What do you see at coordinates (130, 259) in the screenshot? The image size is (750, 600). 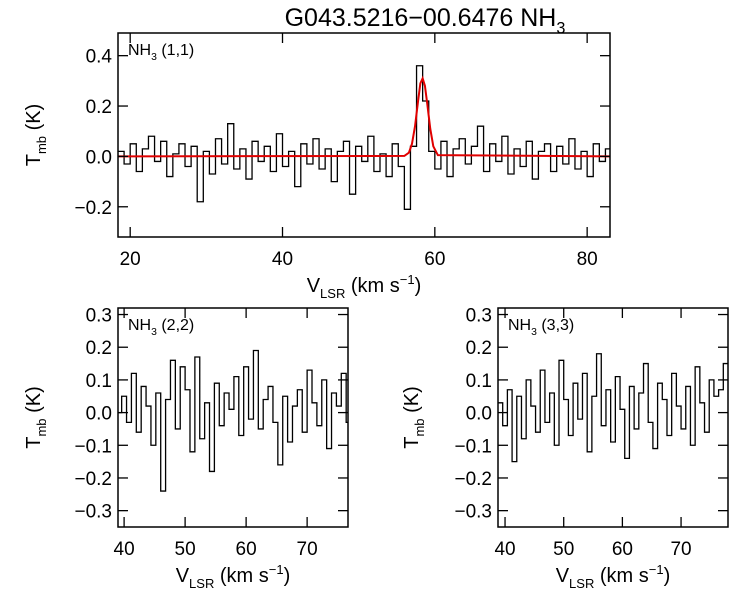 I see `x-tick-label: 20` at bounding box center [130, 259].